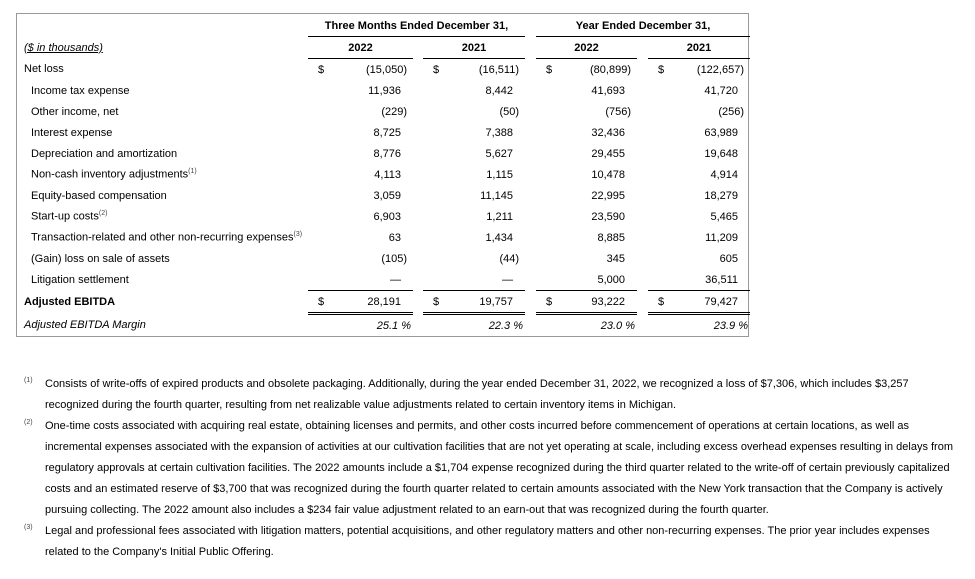 This screenshot has height=579, width=975. I want to click on value-cell: 605, so click(699, 258).